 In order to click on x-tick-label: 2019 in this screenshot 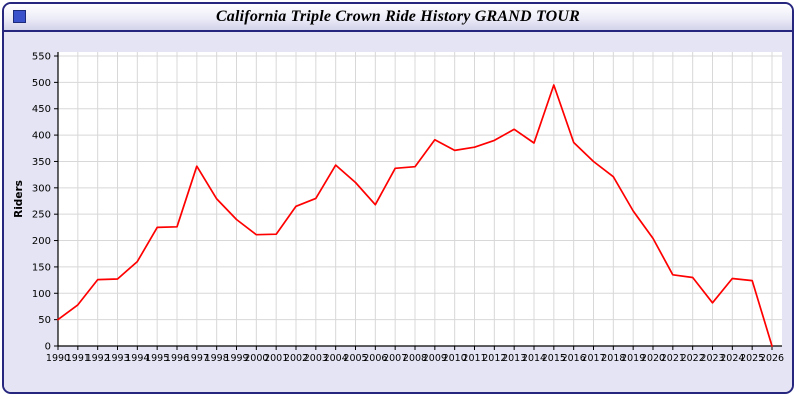, I will do `click(633, 358)`.